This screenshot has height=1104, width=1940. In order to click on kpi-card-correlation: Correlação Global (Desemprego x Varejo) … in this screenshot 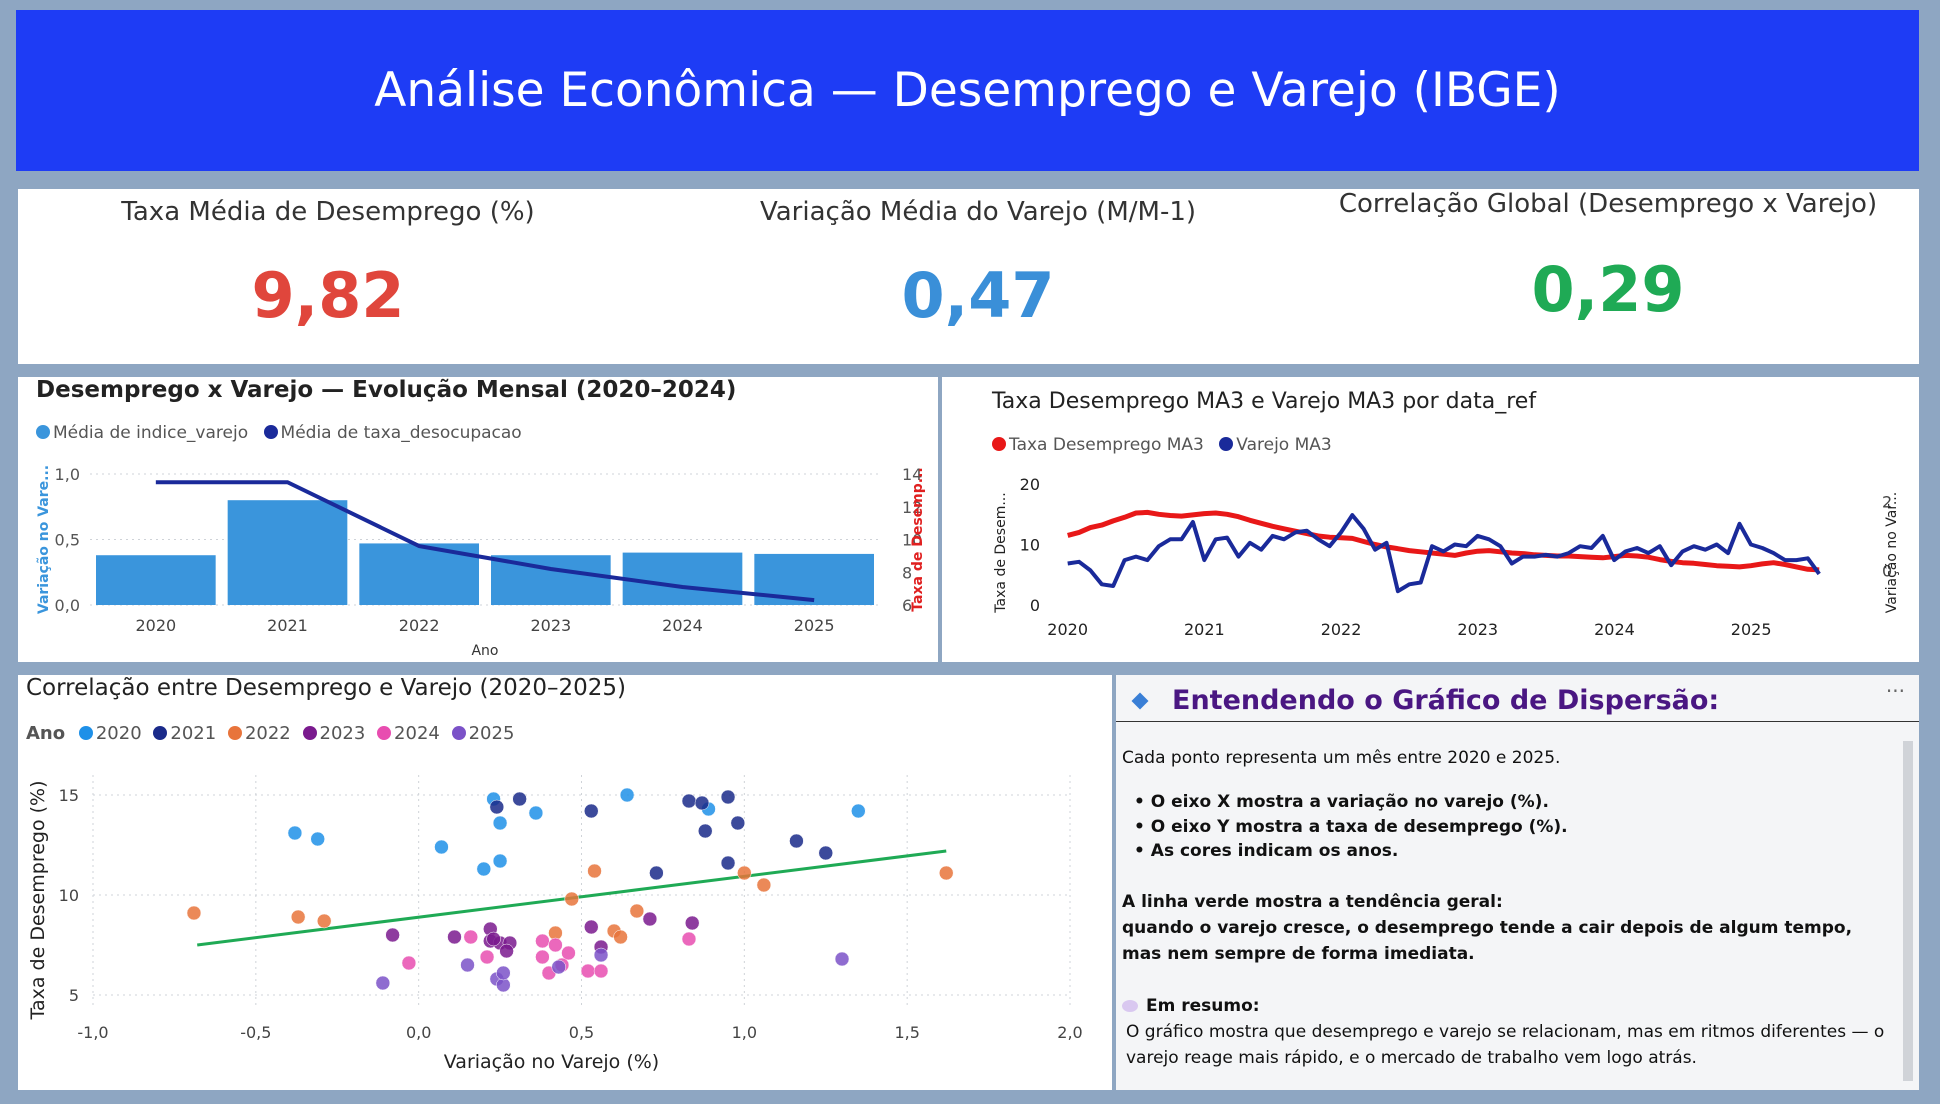, I will do `click(1608, 276)`.